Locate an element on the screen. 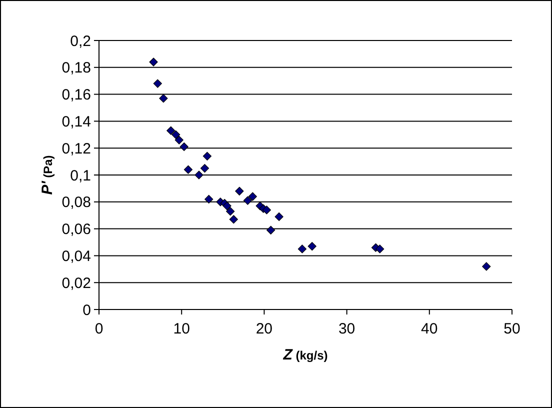 Image resolution: width=552 pixels, height=408 pixels. y-tick-label: 0,1 is located at coordinates (80, 175).